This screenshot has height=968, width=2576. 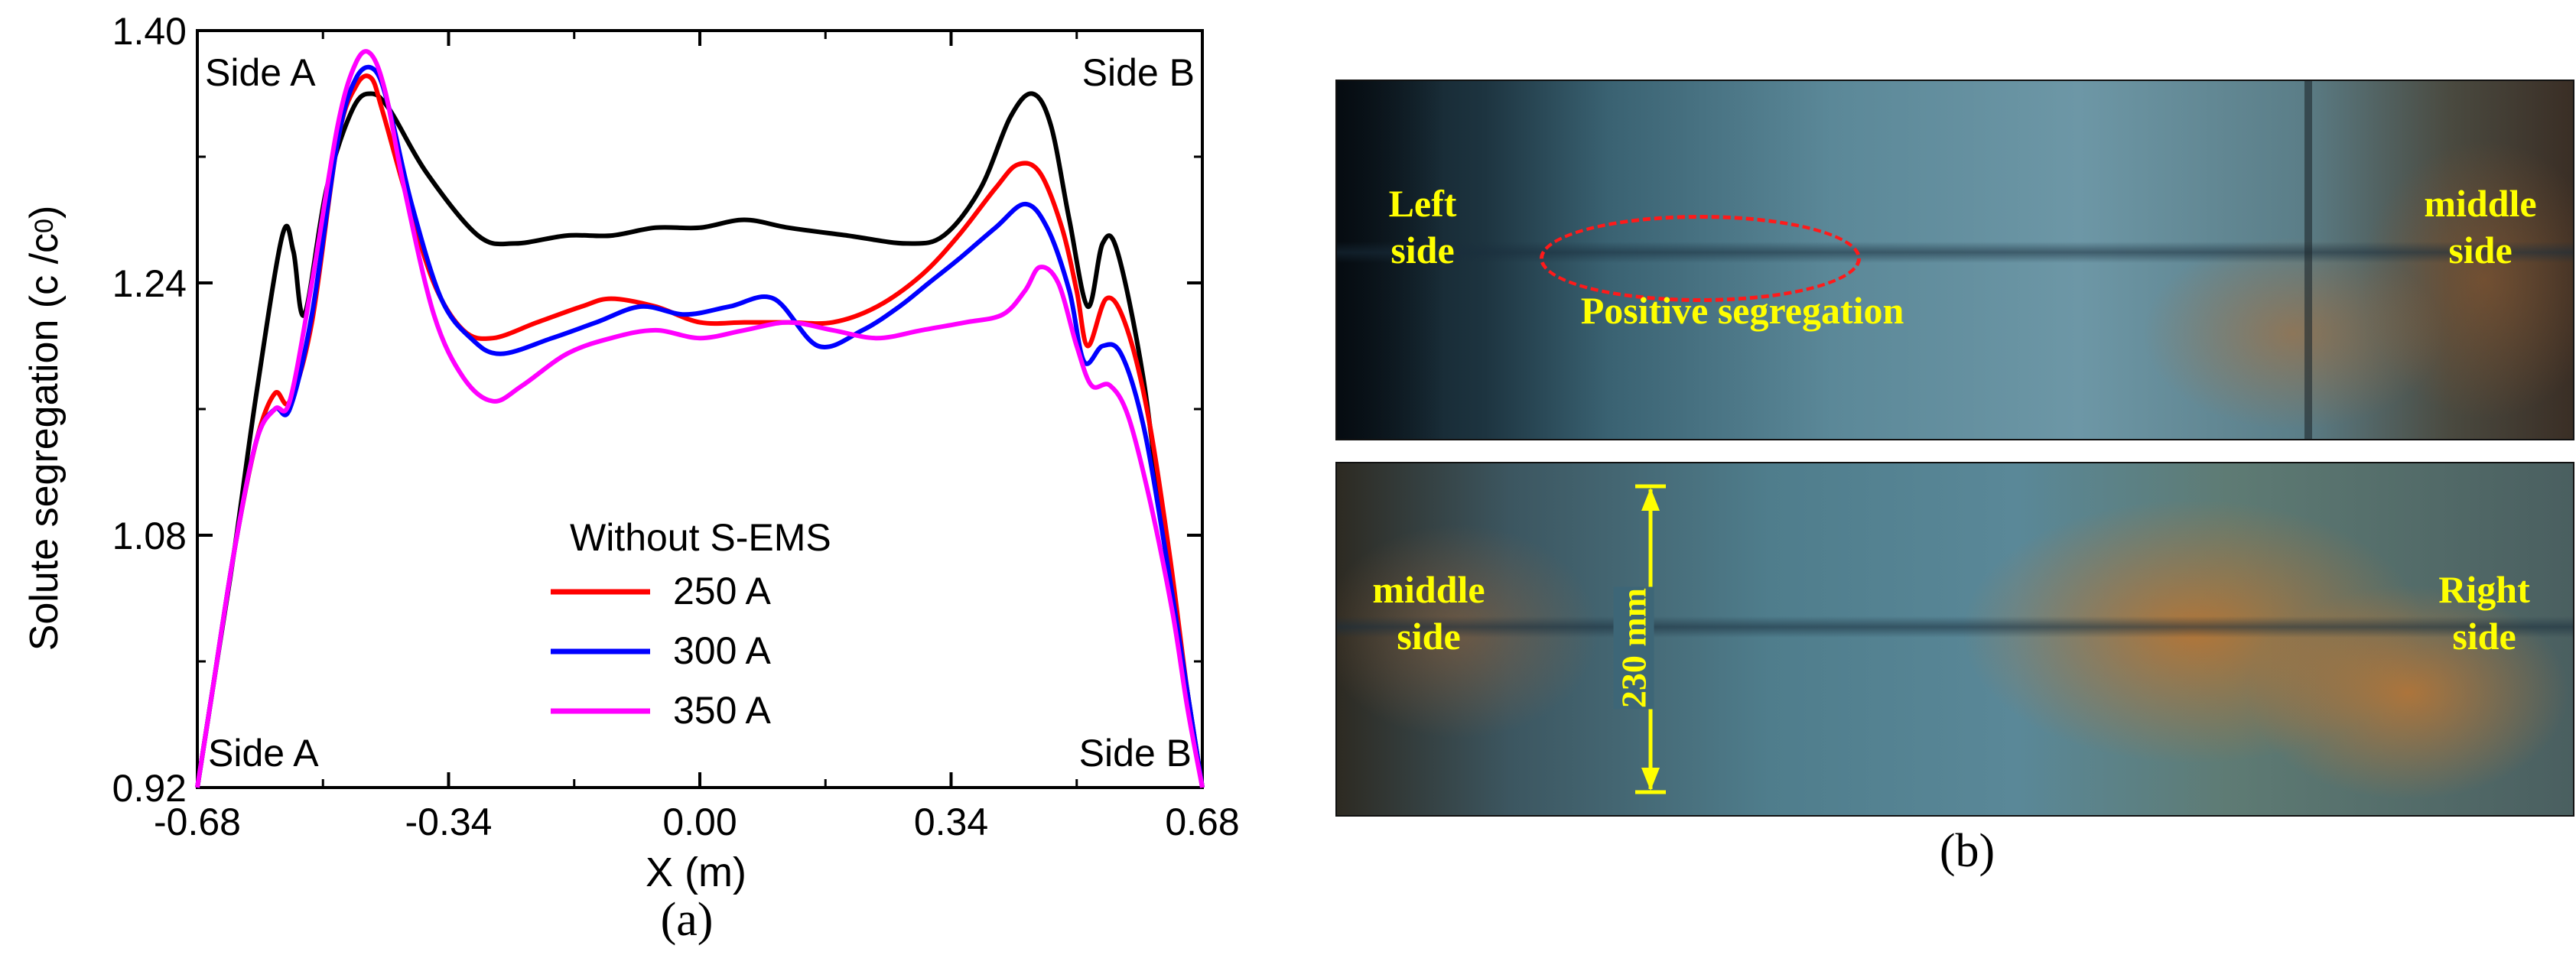 What do you see at coordinates (44, 441) in the screenshot?
I see `y-axis-label-main: Solute segregation (c /c` at bounding box center [44, 441].